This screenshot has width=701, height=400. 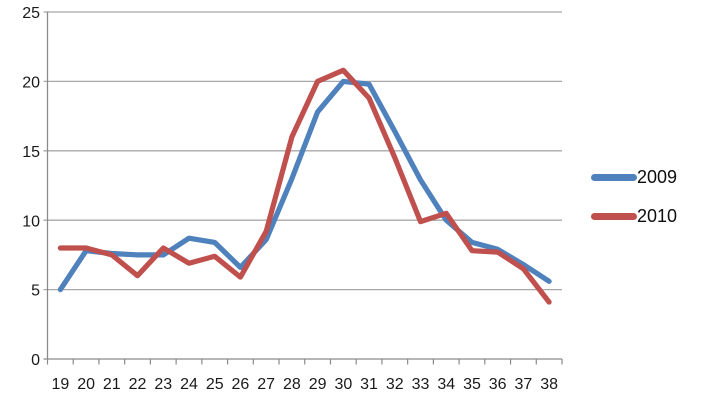 I want to click on y-tick-label: 5, so click(x=35, y=291).